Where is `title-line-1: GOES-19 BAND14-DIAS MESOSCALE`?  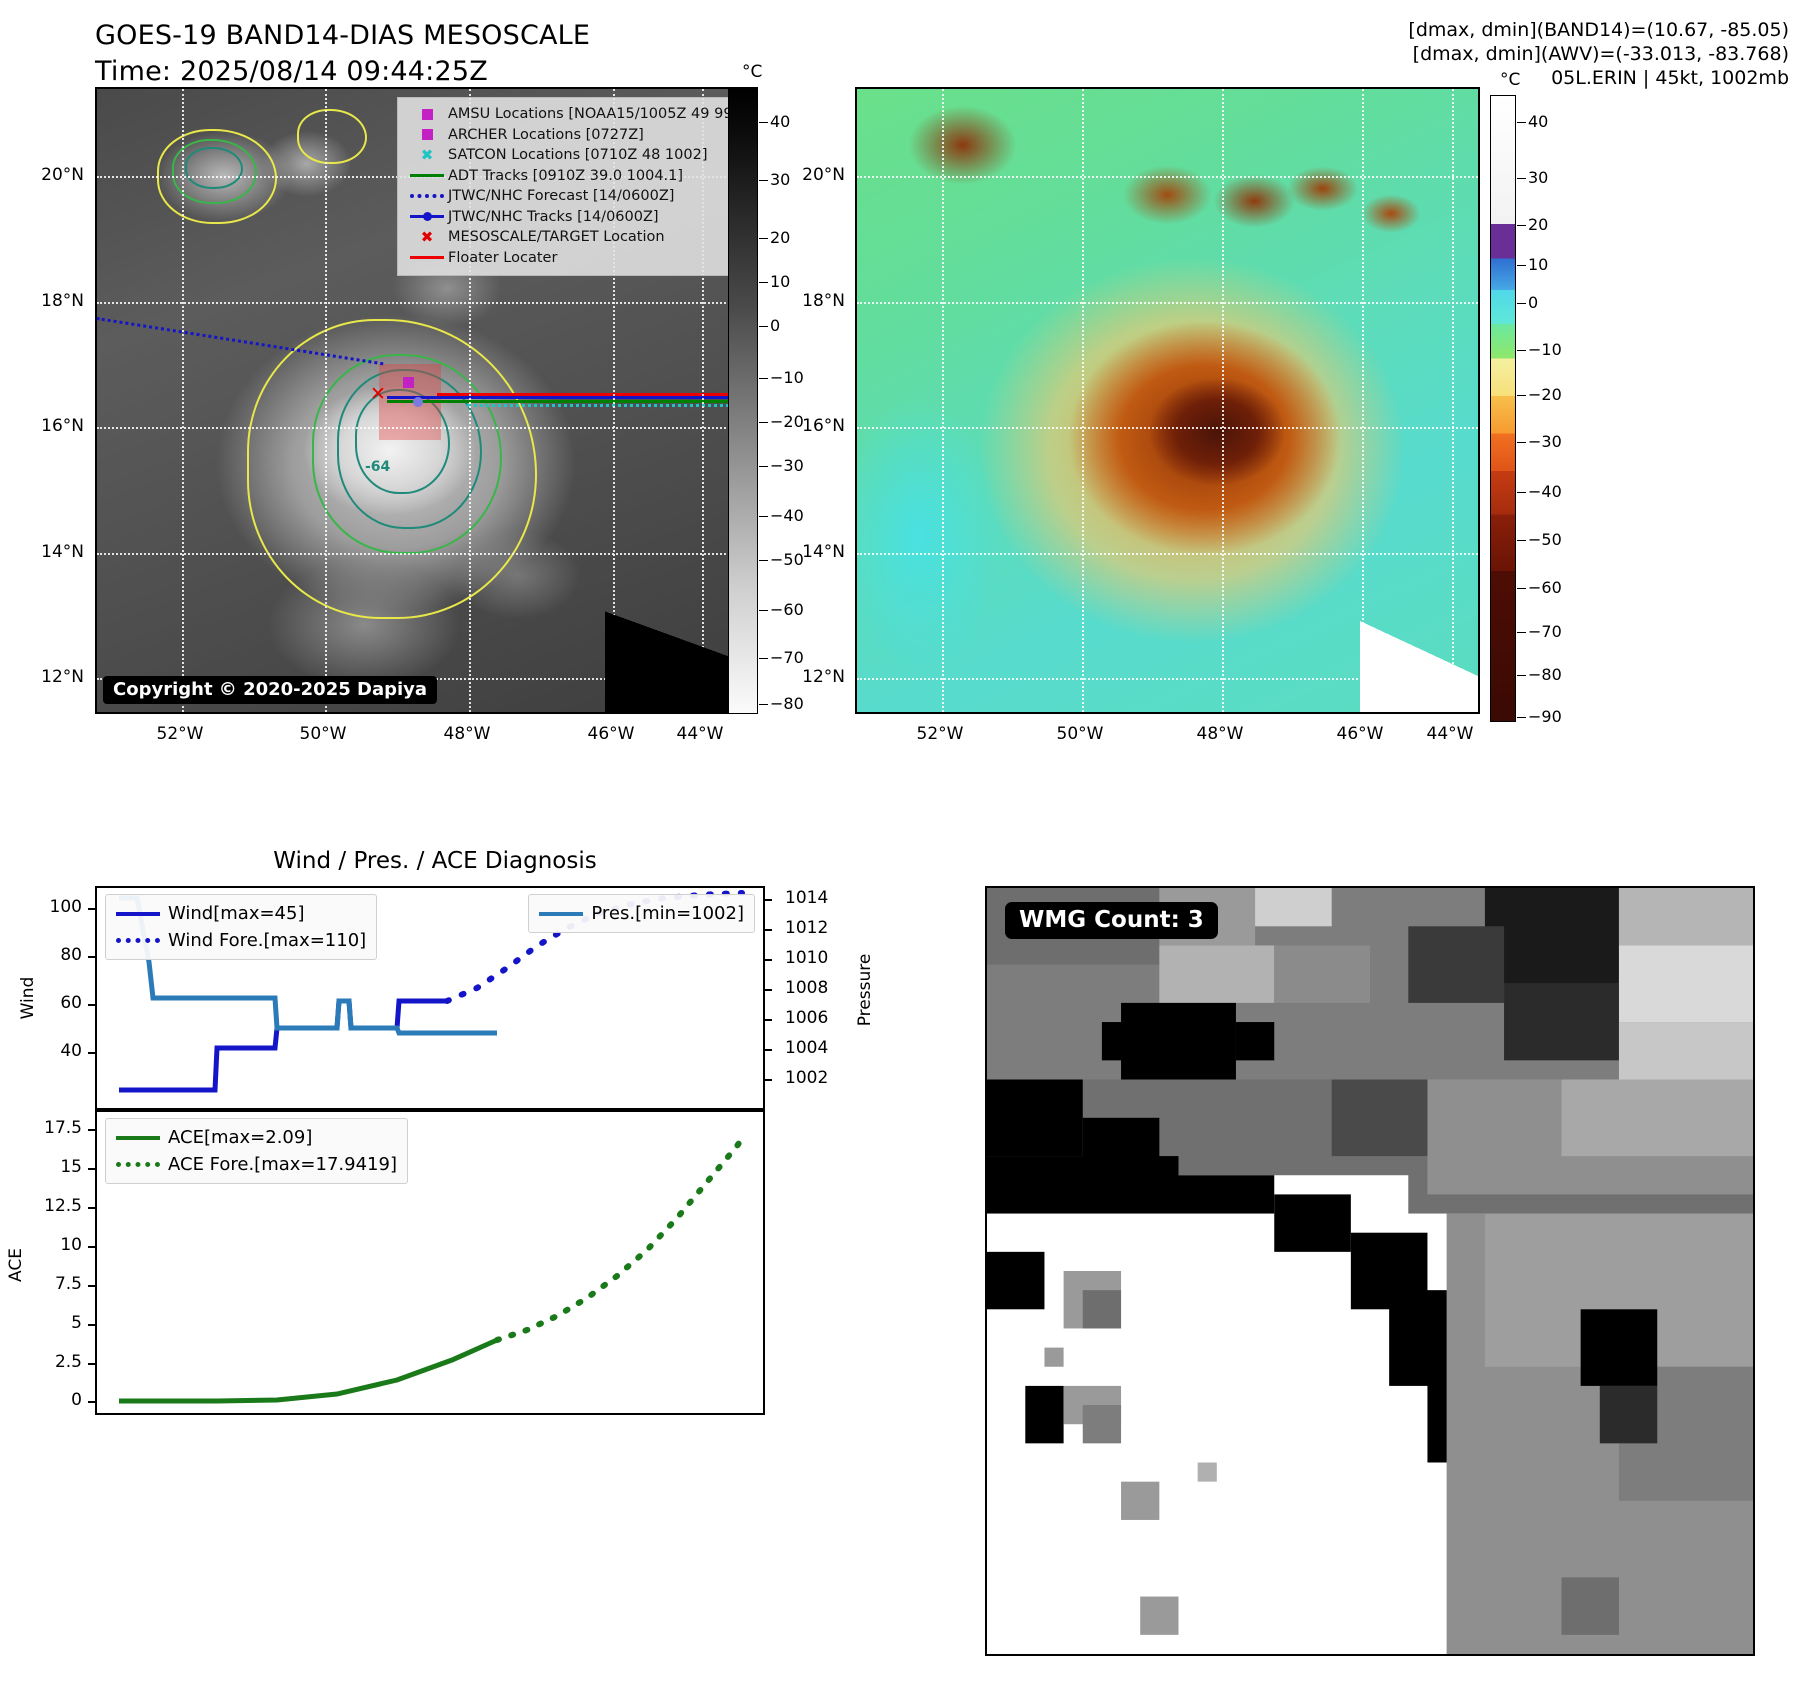
title-line-1: GOES-19 BAND14-DIAS MESOSCALE is located at coordinates (343, 35).